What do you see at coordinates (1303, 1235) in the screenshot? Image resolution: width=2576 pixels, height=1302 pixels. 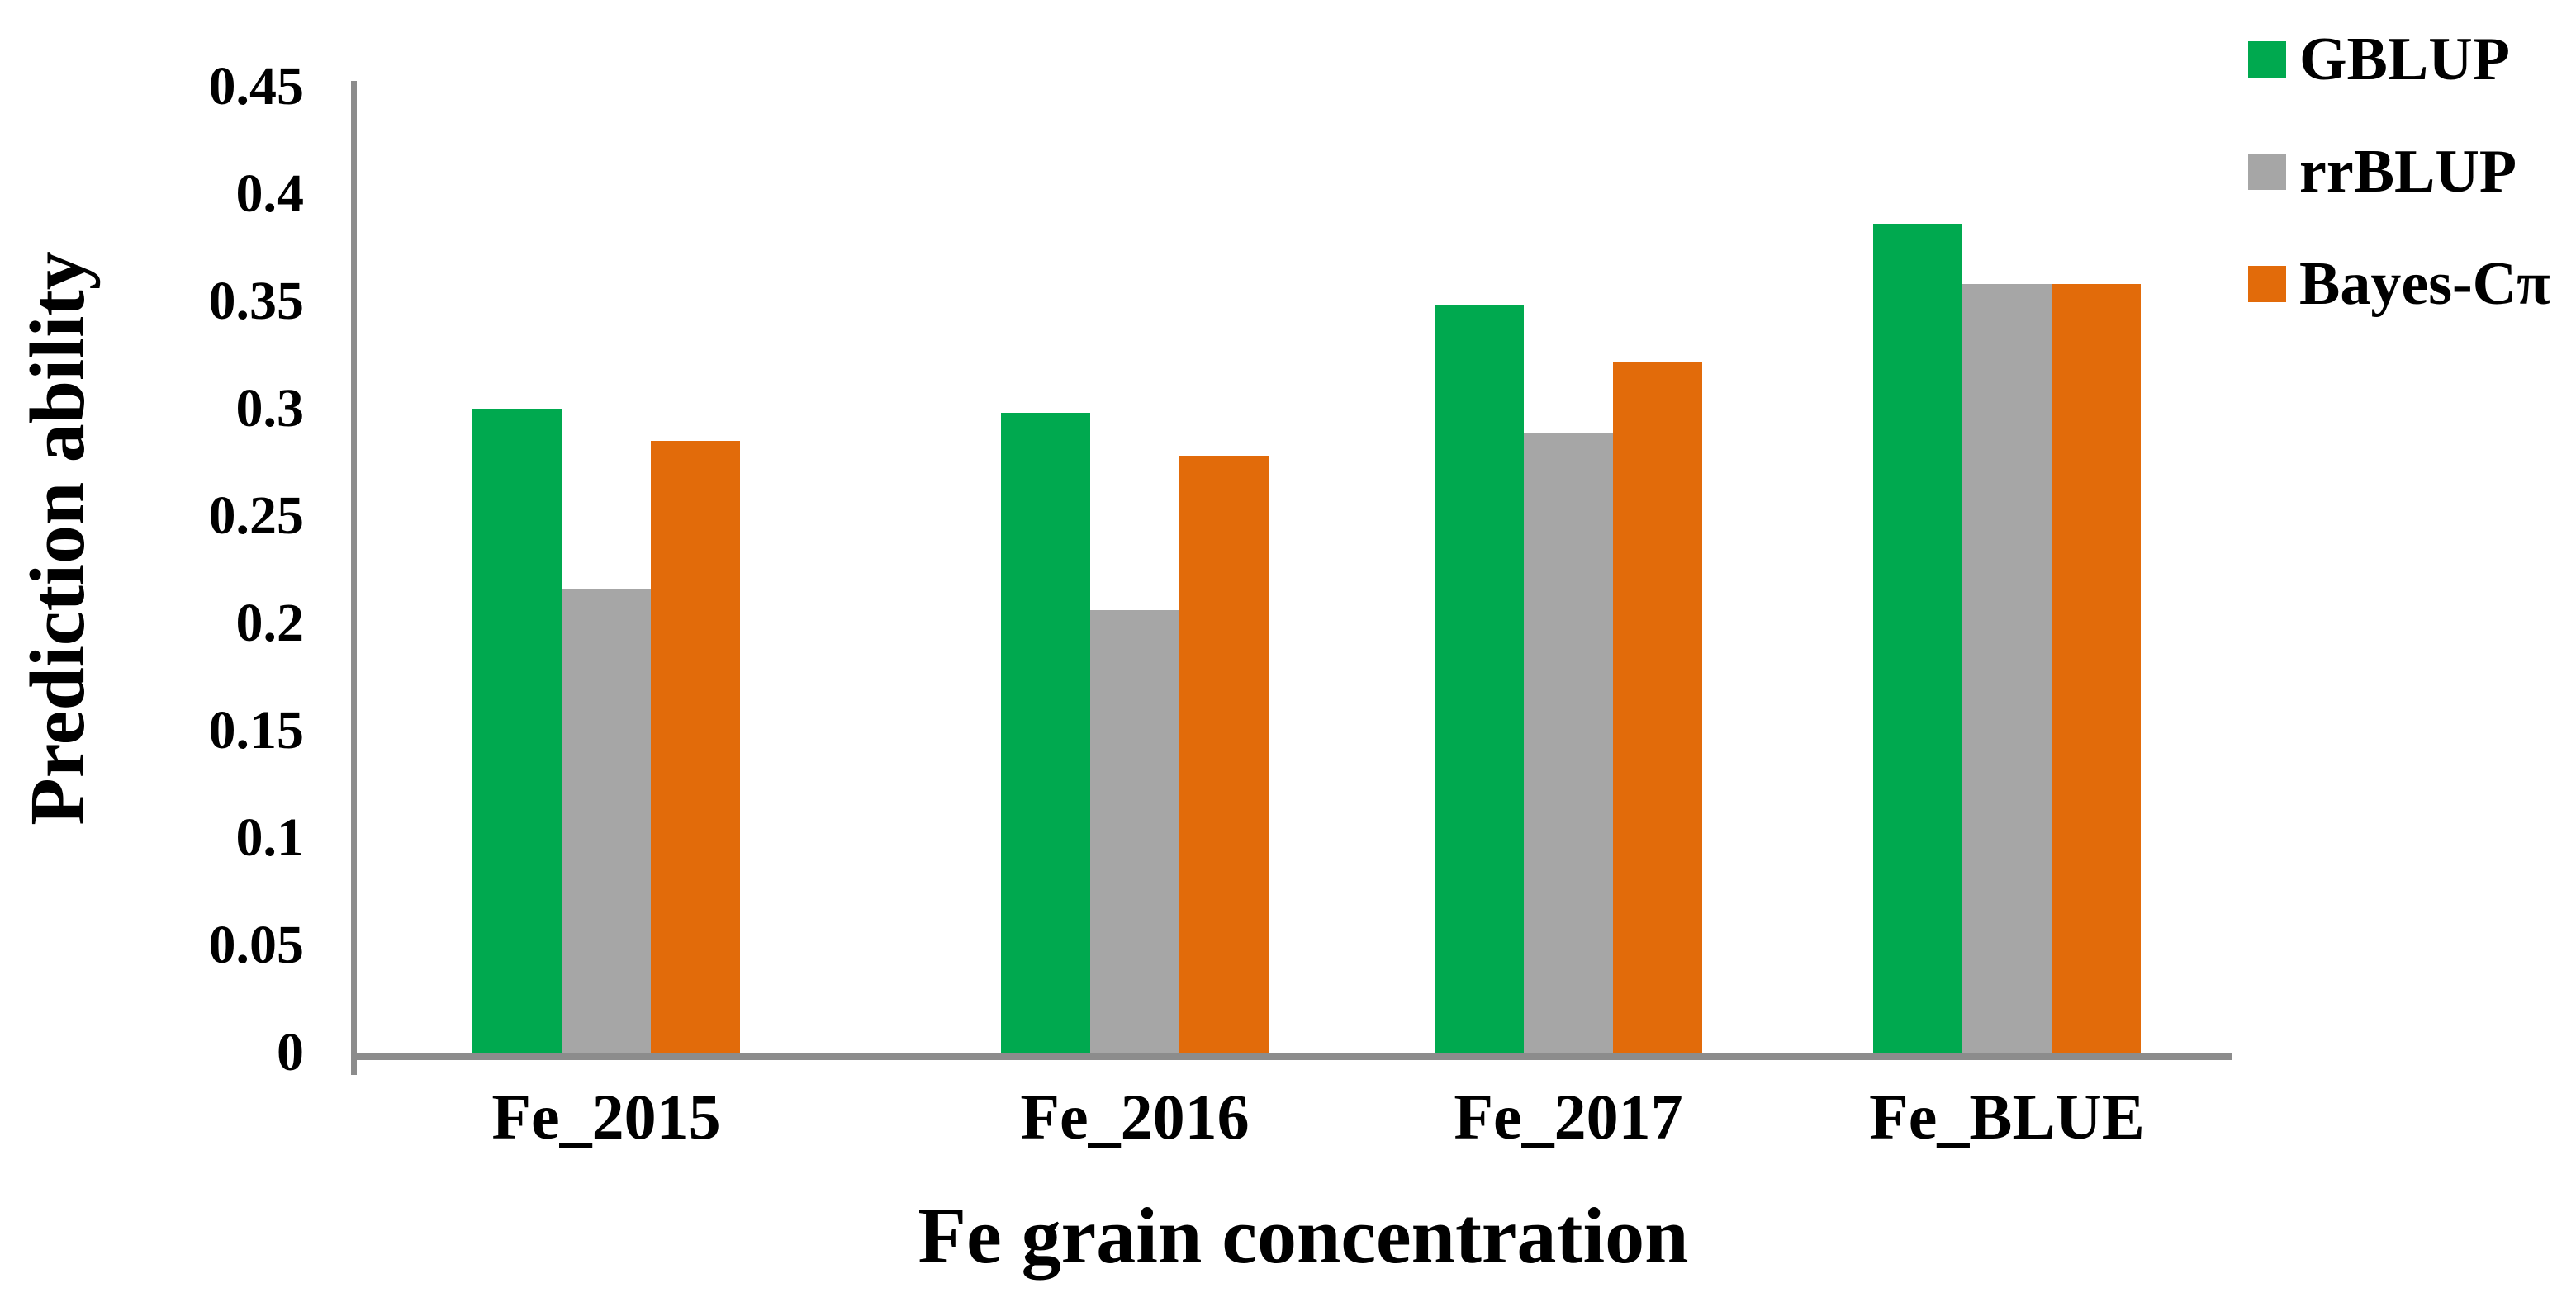 I see `x-axis-title: Fe grain concentration` at bounding box center [1303, 1235].